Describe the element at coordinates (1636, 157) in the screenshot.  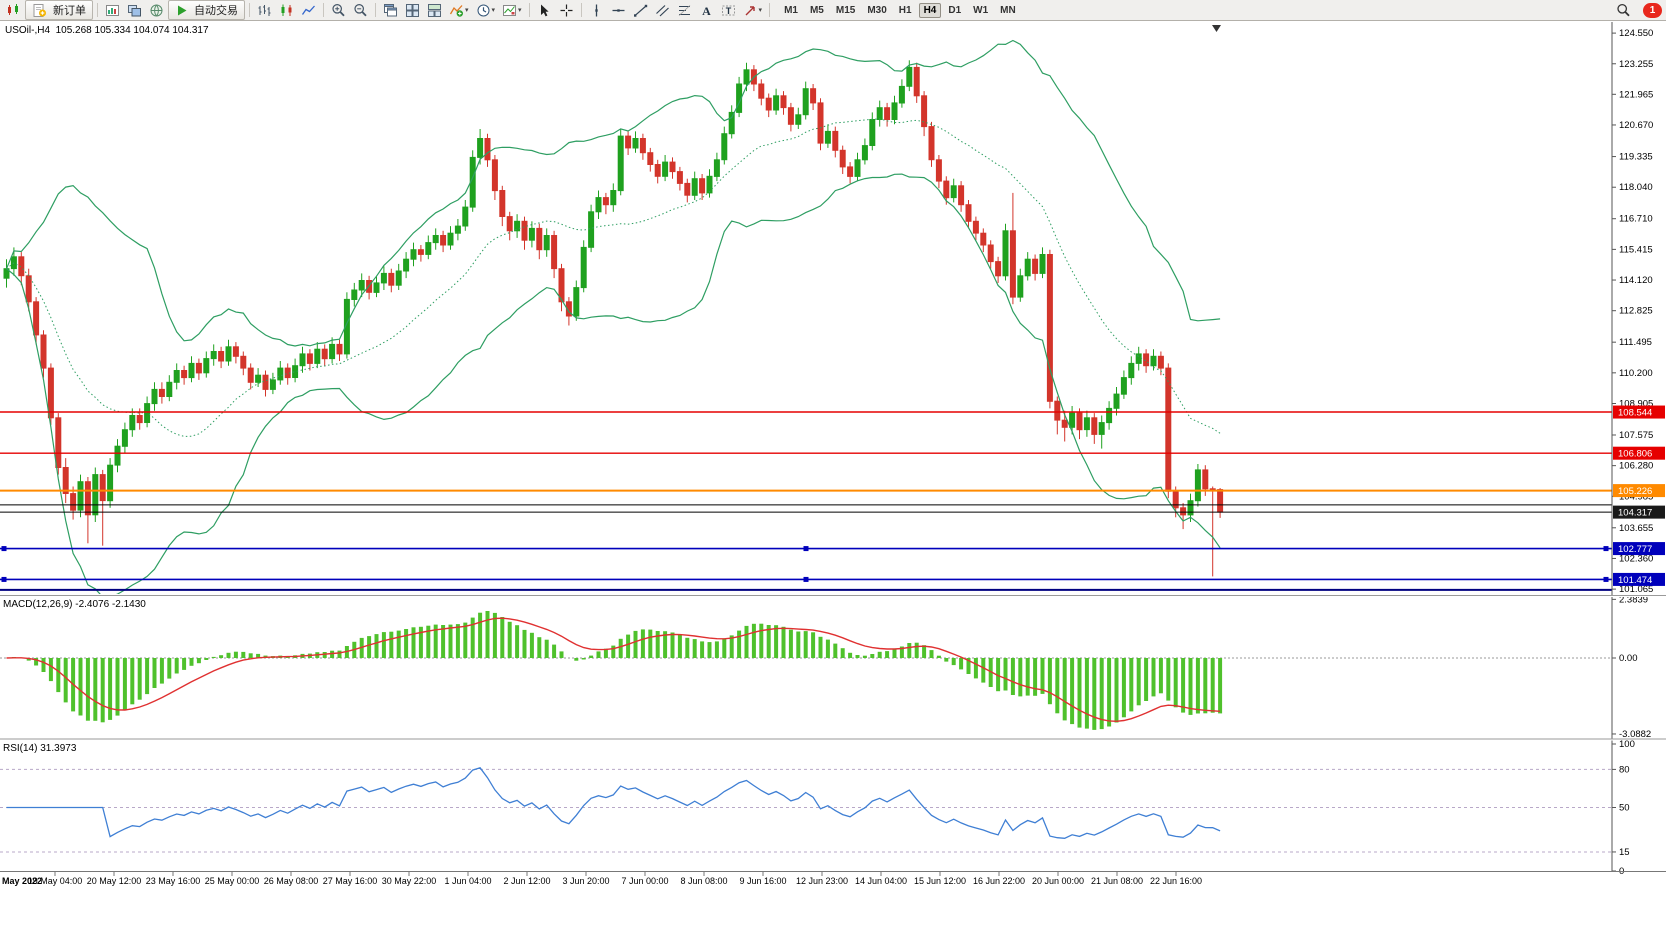
I see `svg-text: 119.335` at that location.